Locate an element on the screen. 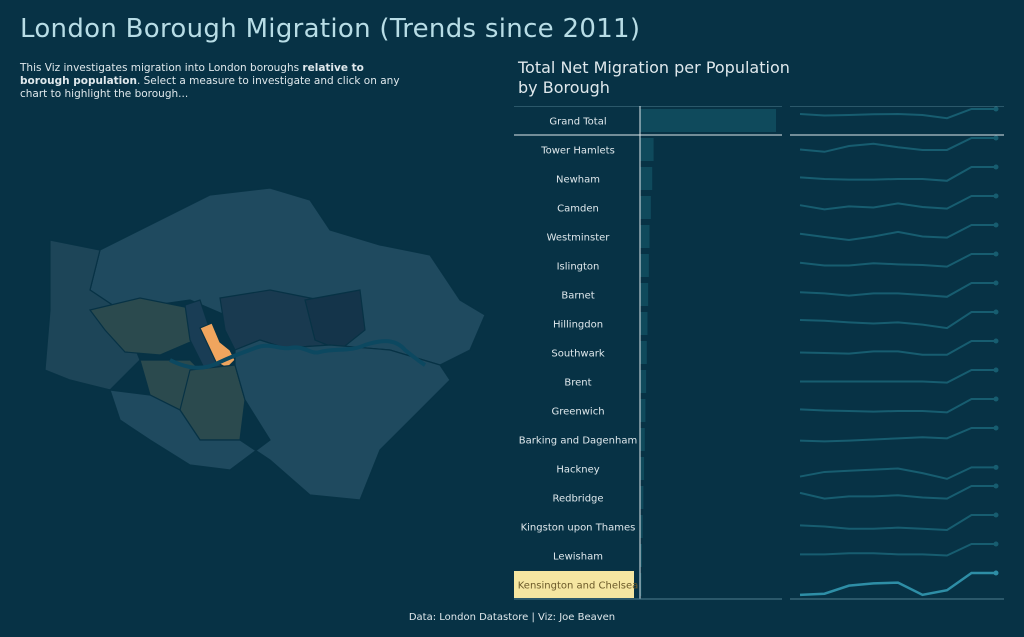 This screenshot has width=1024, height=637. row-label: Barking and Dagenham is located at coordinates (578, 441).